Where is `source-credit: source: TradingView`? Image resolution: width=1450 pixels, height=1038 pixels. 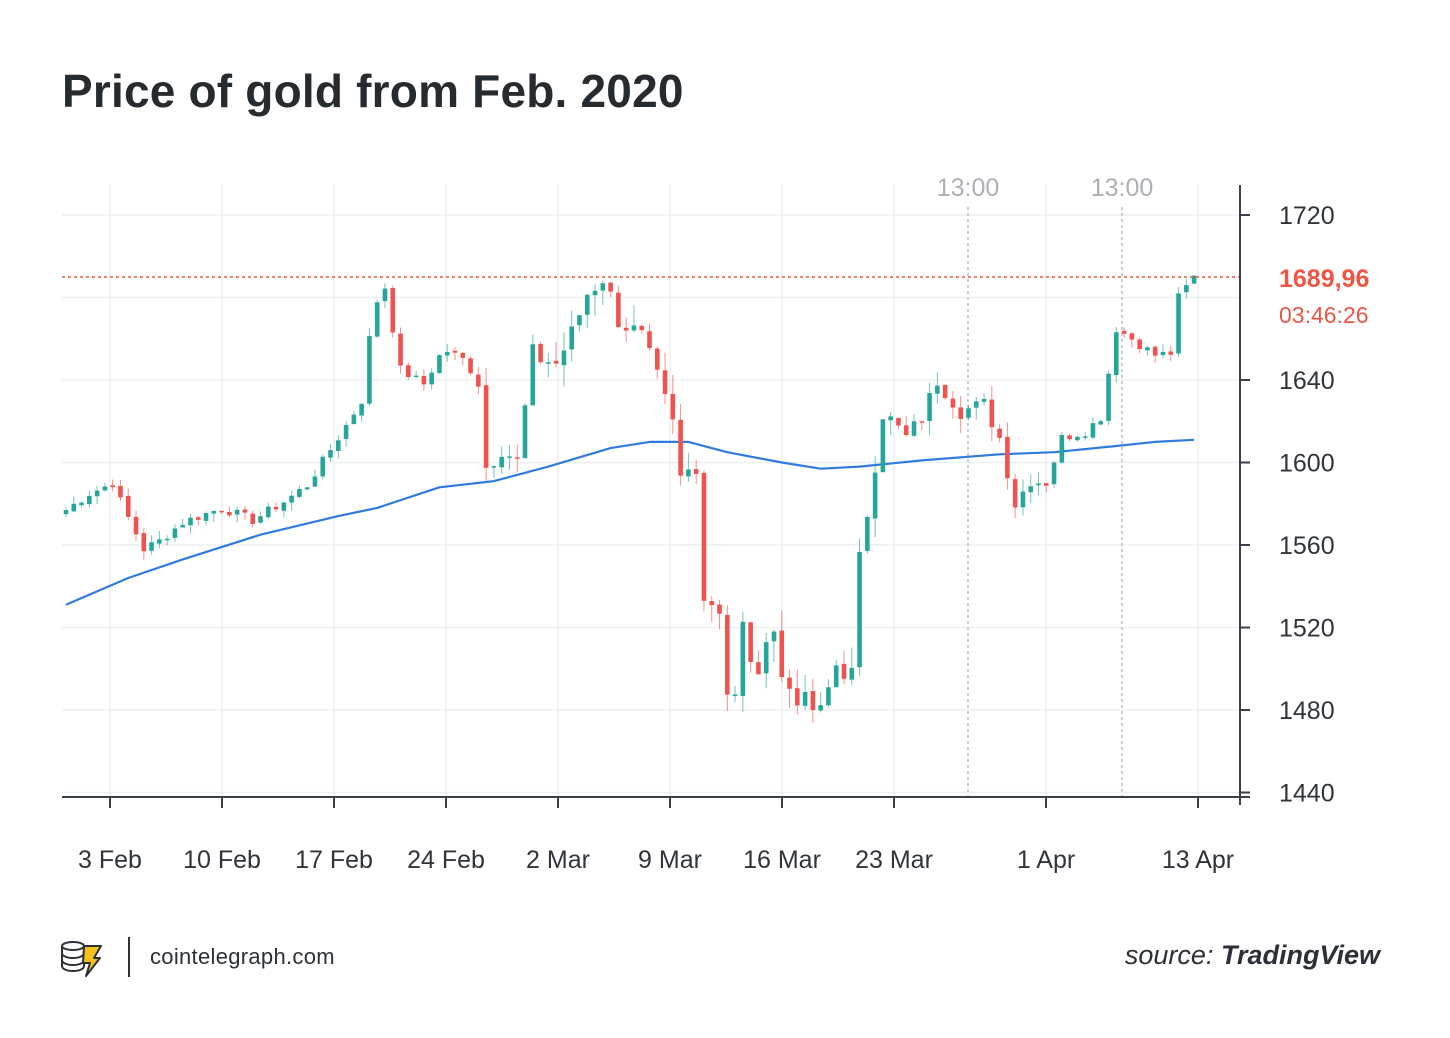
source-credit: source: TradingView is located at coordinates (1252, 955).